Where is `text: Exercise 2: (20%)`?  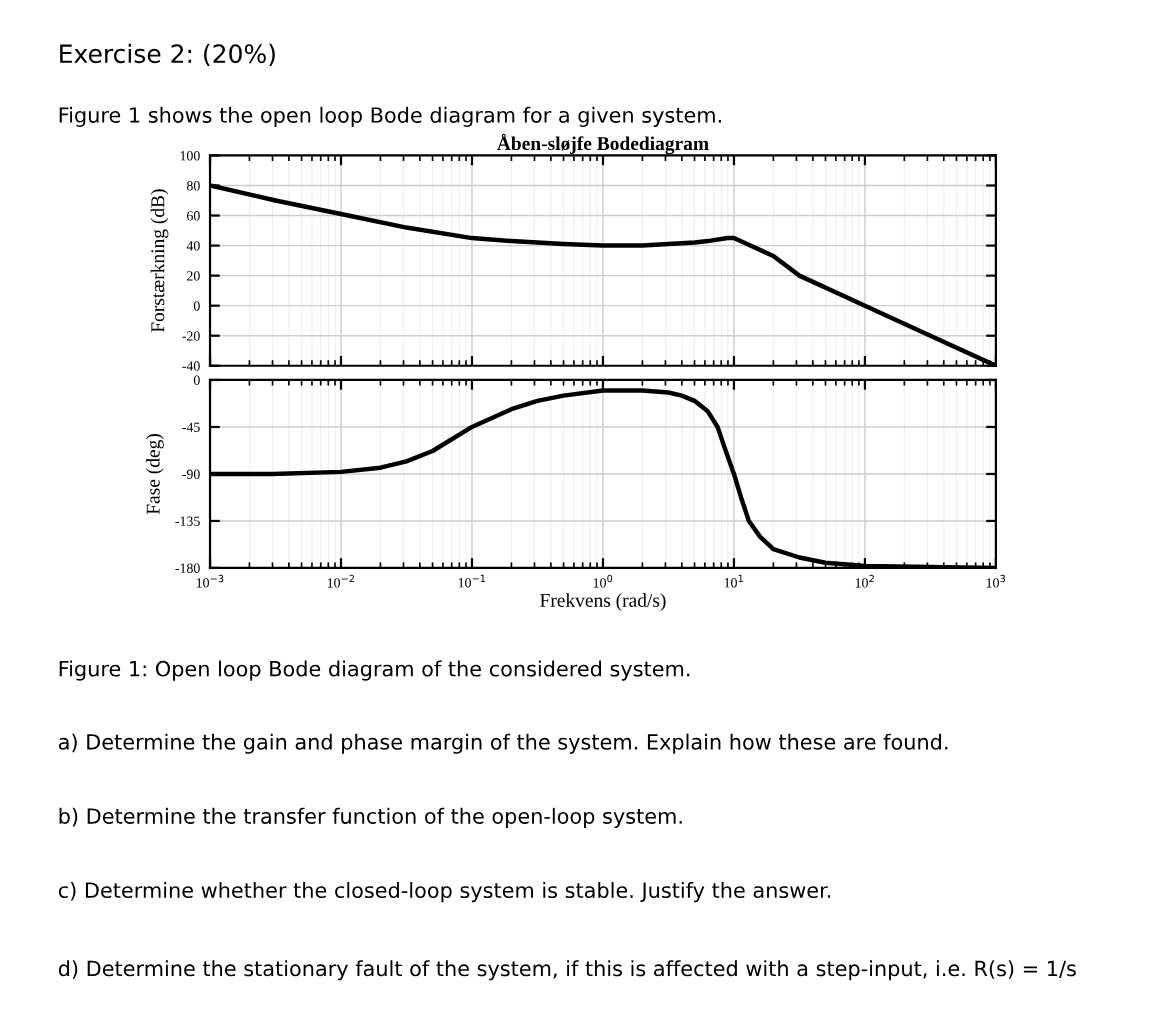
text: Exercise 2: (20%) is located at coordinates (167, 55).